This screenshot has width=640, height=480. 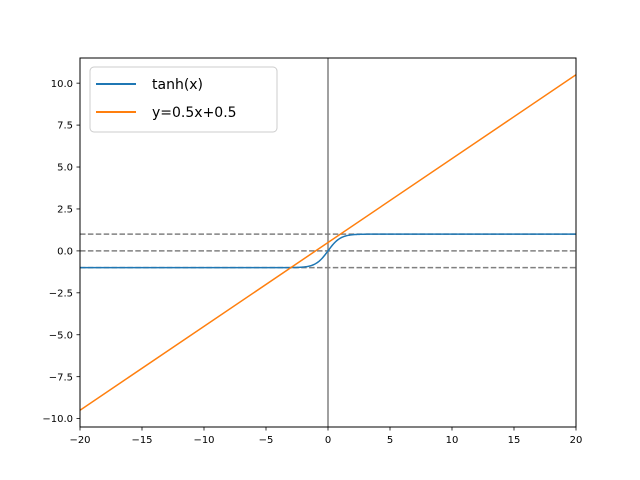 I want to click on x-tick-label: 5, so click(x=390, y=440).